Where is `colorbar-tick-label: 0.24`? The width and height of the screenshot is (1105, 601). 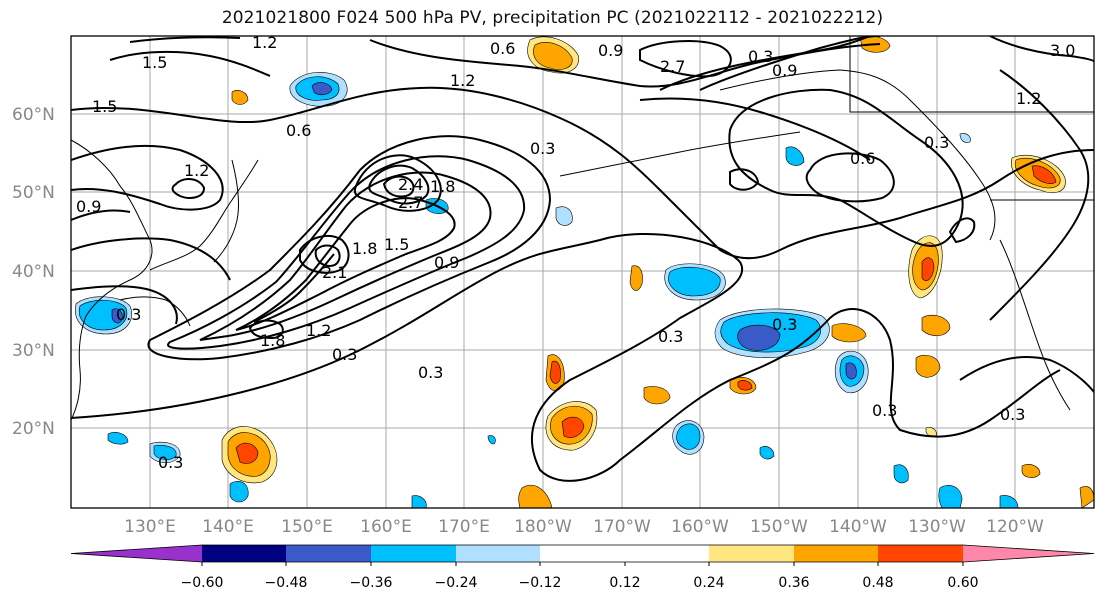
colorbar-tick-label: 0.24 is located at coordinates (708, 583).